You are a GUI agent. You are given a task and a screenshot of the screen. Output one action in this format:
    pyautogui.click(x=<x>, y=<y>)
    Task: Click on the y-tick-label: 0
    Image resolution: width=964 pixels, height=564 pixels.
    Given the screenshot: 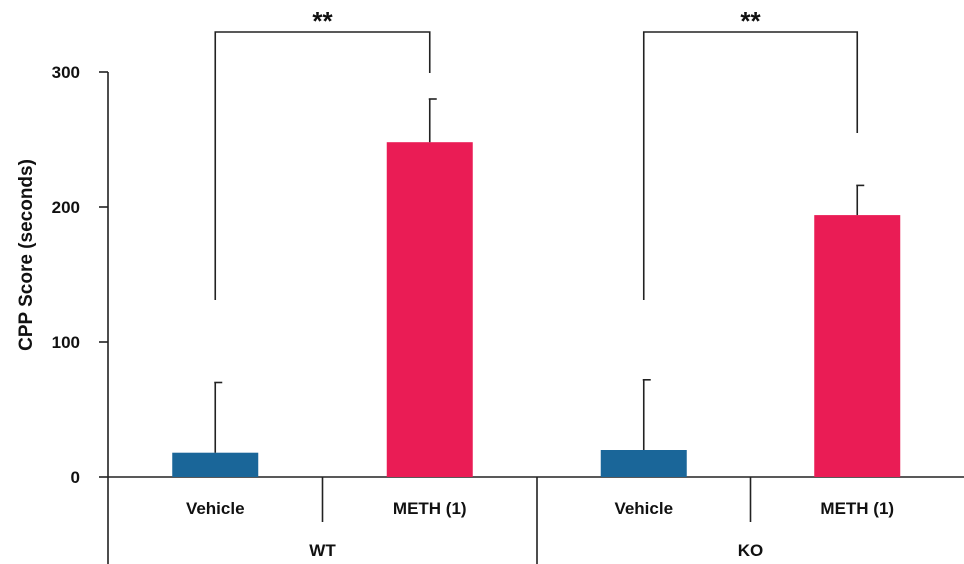 What is the action you would take?
    pyautogui.click(x=75, y=477)
    